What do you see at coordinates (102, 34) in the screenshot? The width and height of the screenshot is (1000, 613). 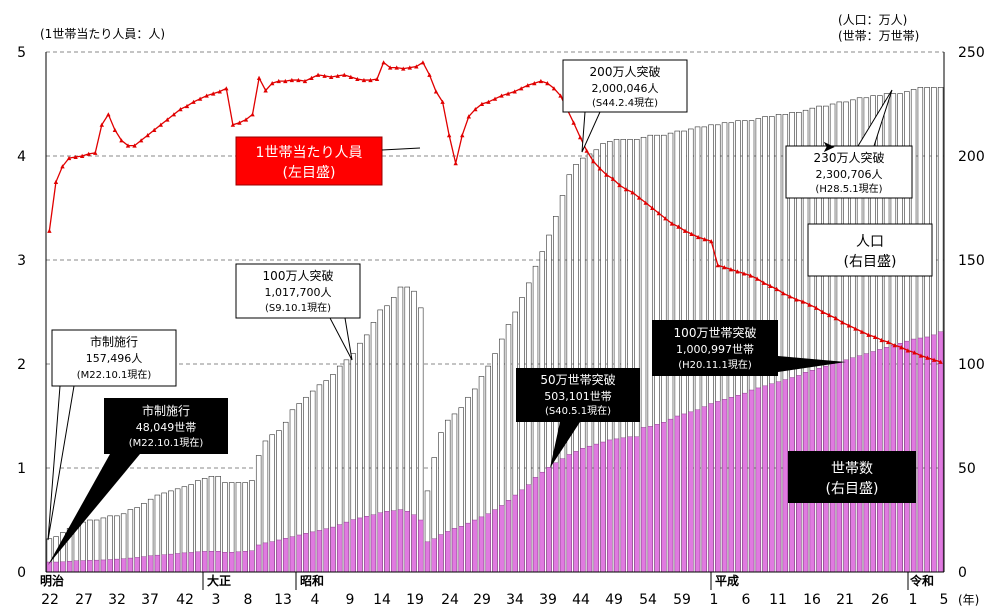 I see `left-unit-label: (1世帯当たり人員：人)` at bounding box center [102, 34].